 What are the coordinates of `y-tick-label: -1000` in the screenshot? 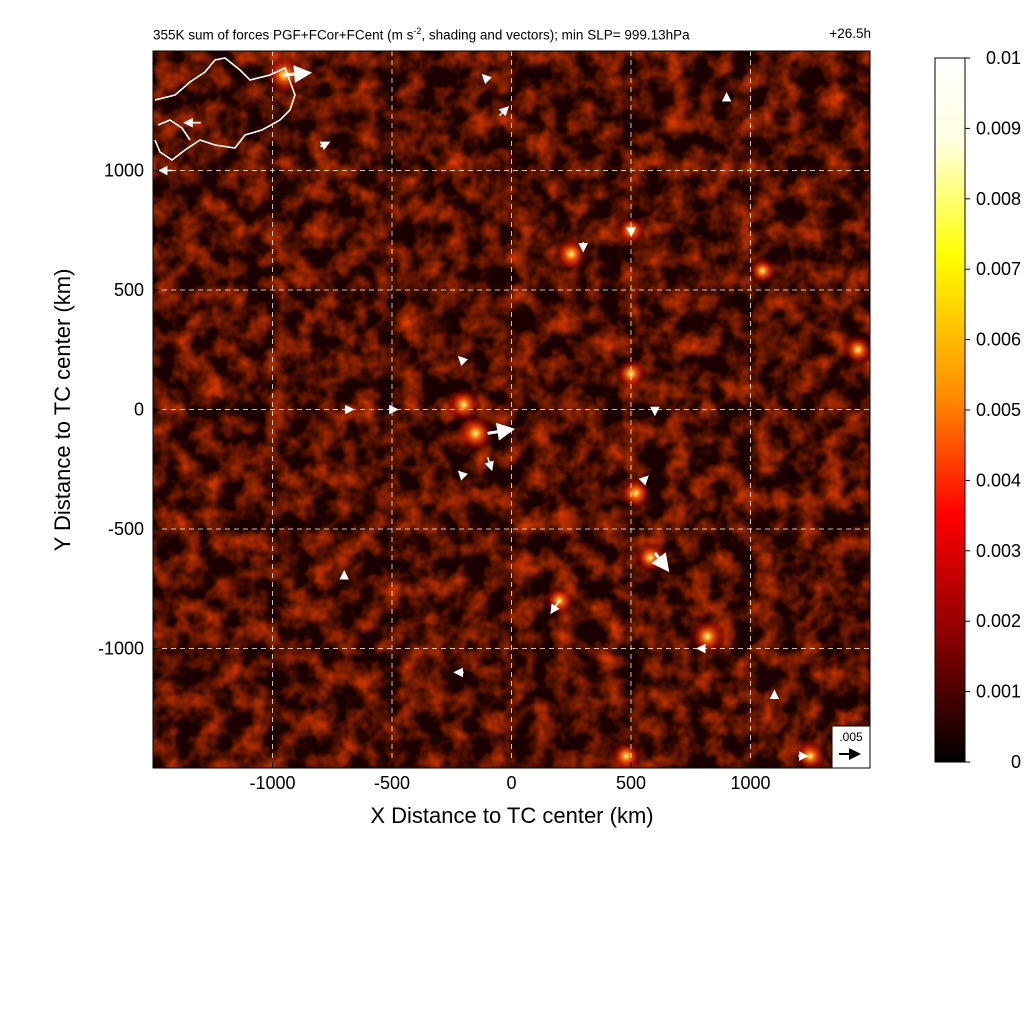 It's located at (121, 649).